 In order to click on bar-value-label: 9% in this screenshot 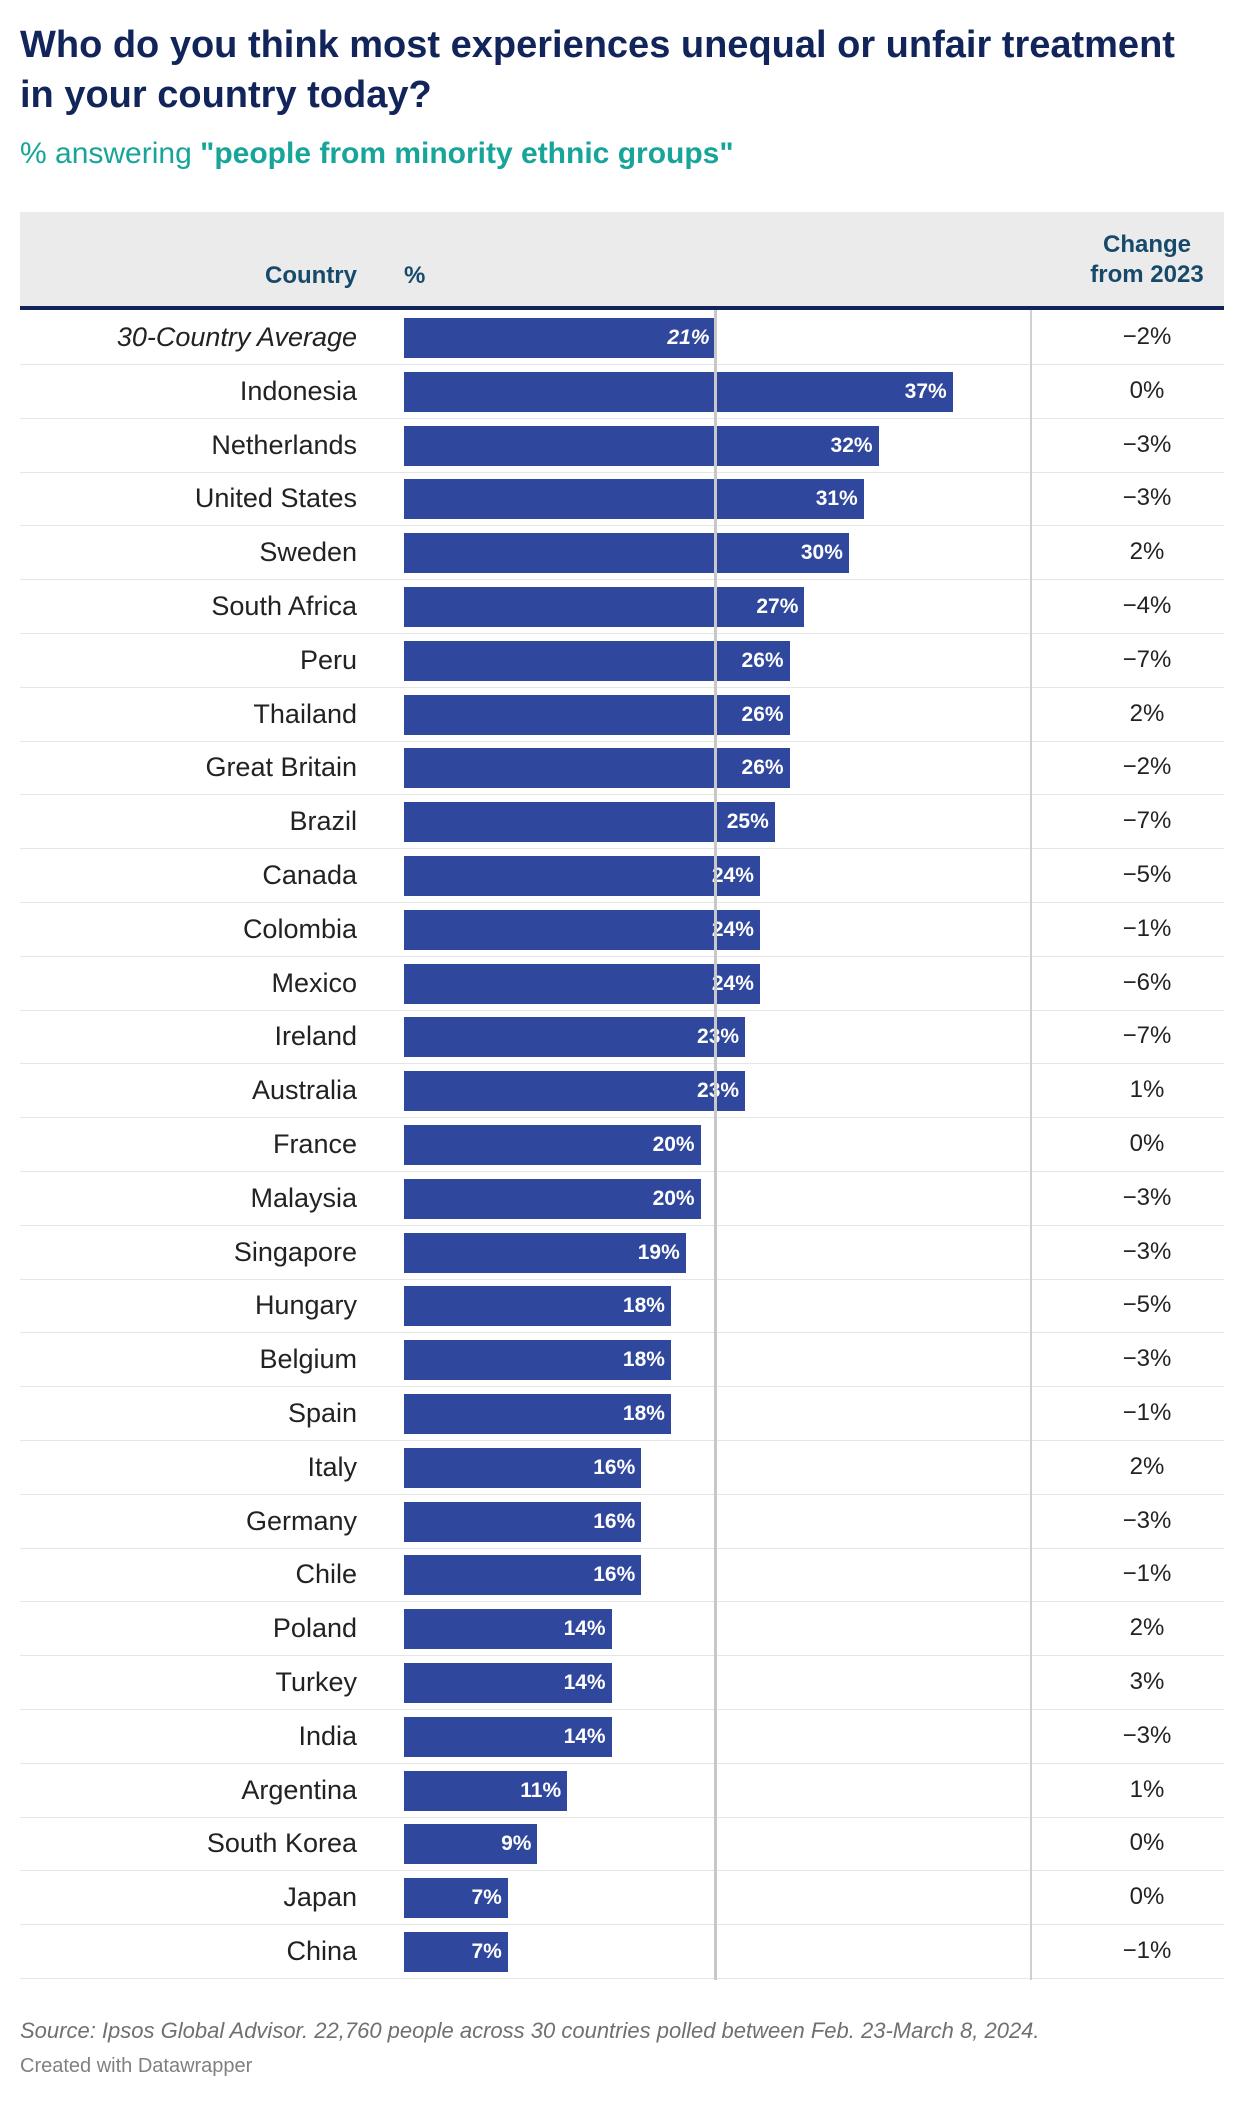, I will do `click(516, 1844)`.